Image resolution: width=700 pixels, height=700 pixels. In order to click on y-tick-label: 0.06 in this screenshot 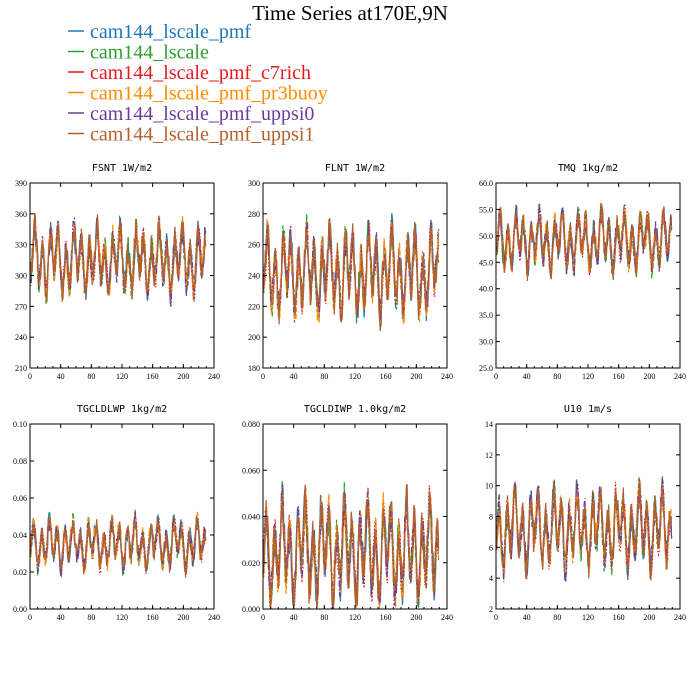, I will do `click(20, 498)`.